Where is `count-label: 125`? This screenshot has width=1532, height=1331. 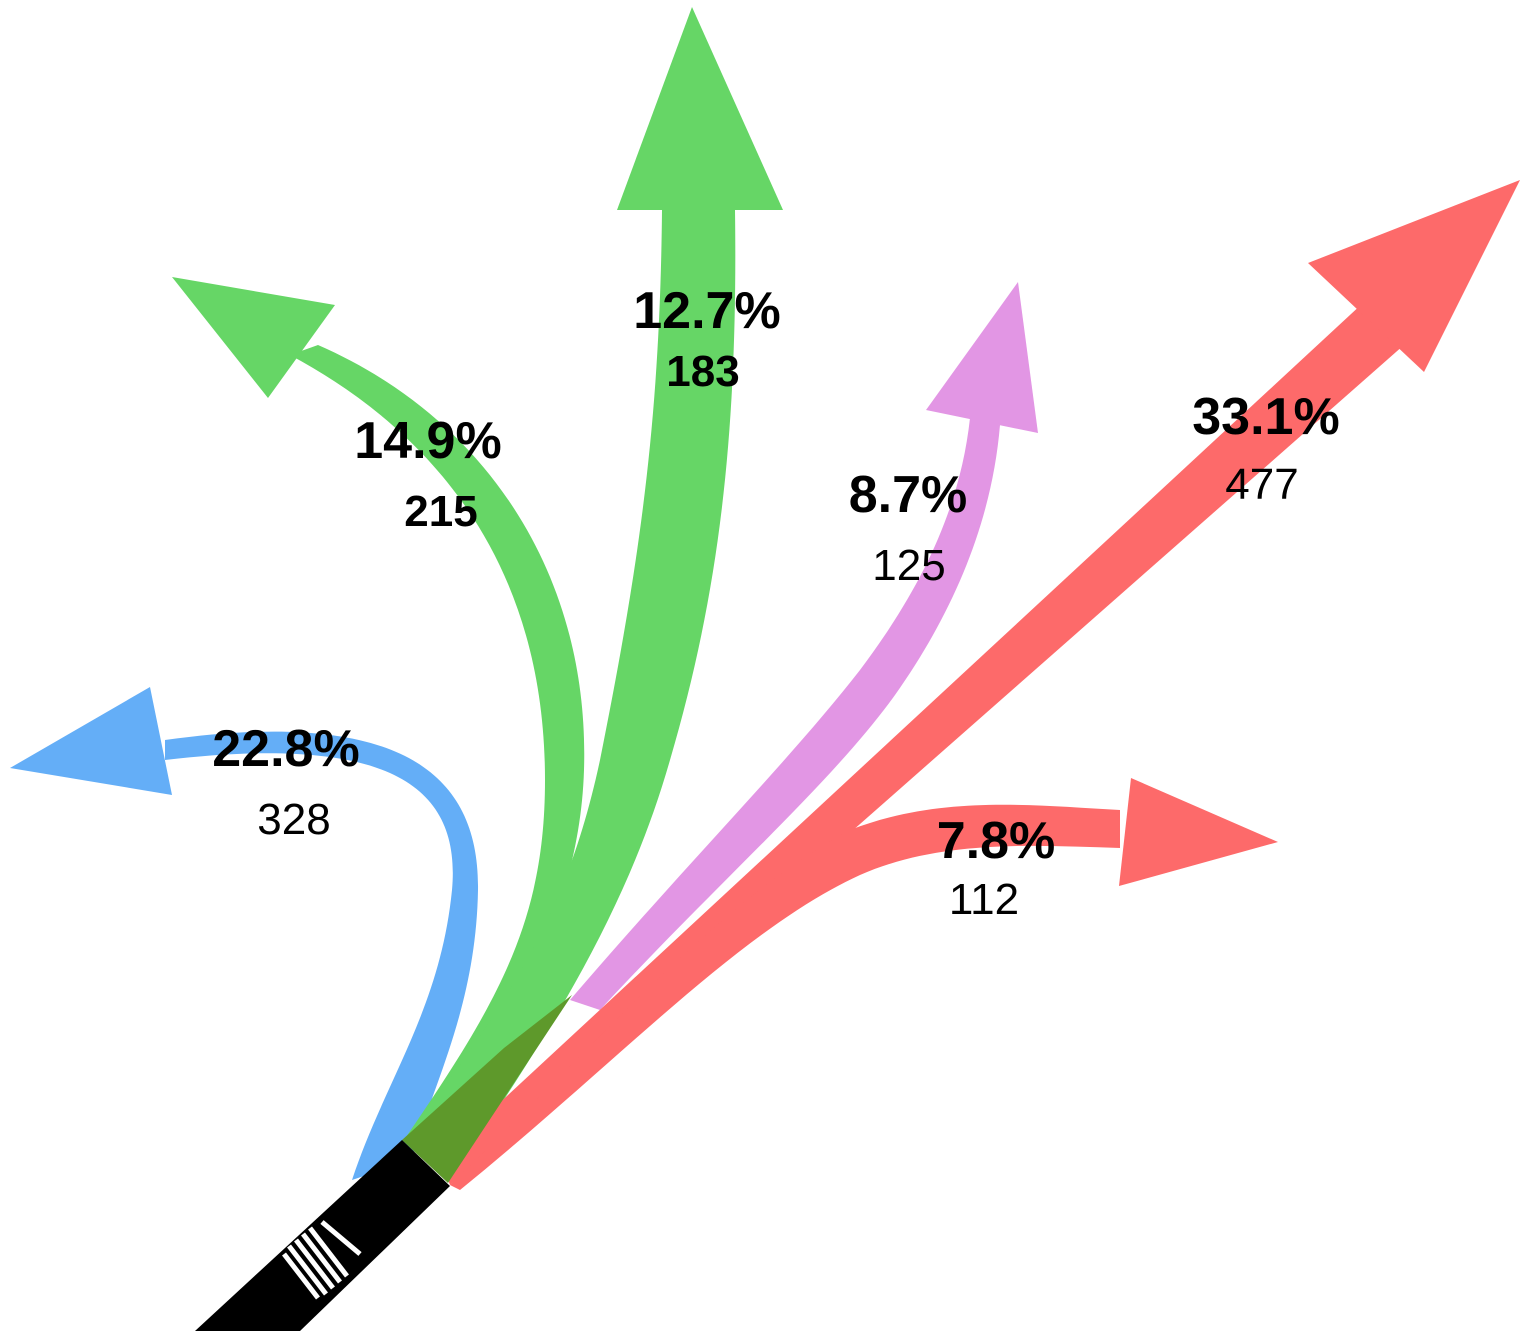 count-label: 125 is located at coordinates (908, 565).